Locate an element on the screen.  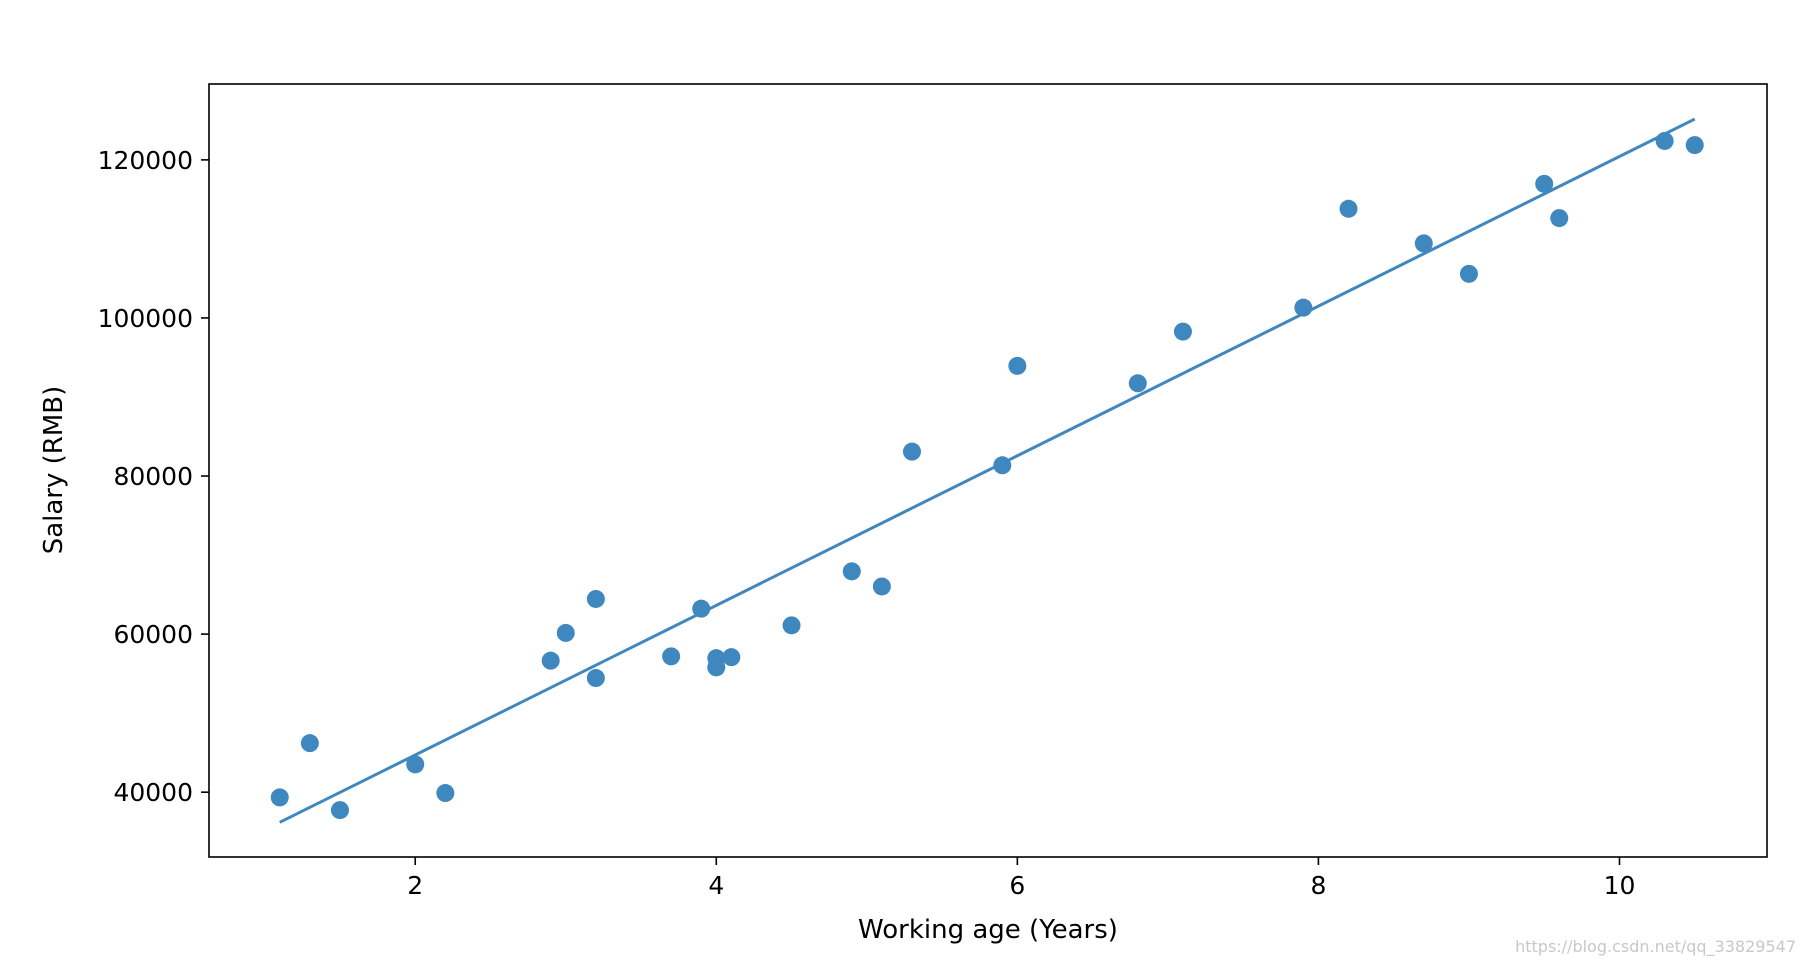
x-tick-label: 6 is located at coordinates (1017, 885).